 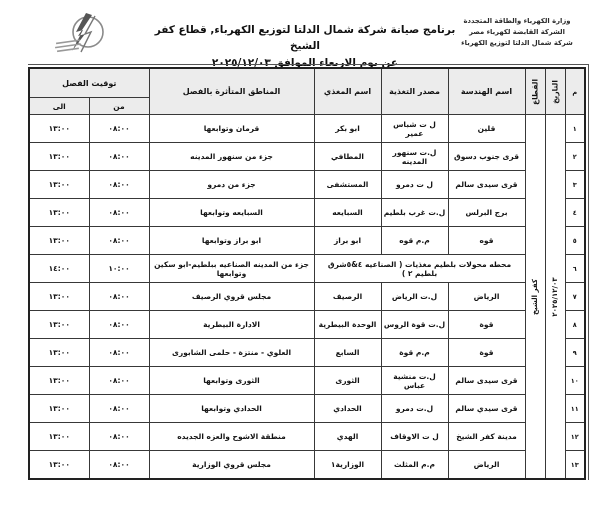 What do you see at coordinates (231, 296) in the screenshot?
I see `areas-cell: مجلس قروي الرصيف` at bounding box center [231, 296].